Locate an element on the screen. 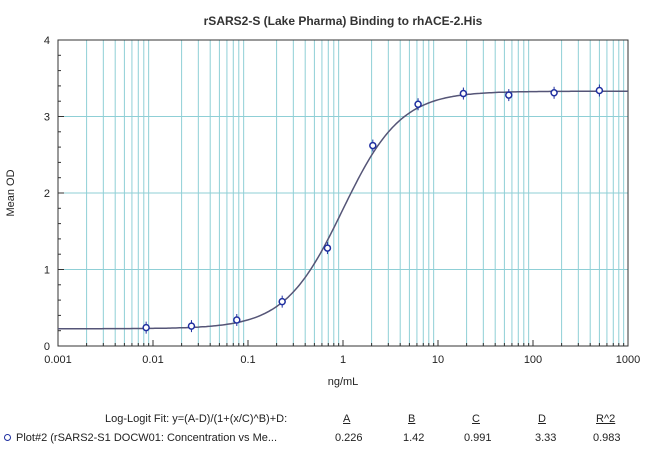 The width and height of the screenshot is (650, 457). y-axis-label: Mean OD is located at coordinates (11, 192).